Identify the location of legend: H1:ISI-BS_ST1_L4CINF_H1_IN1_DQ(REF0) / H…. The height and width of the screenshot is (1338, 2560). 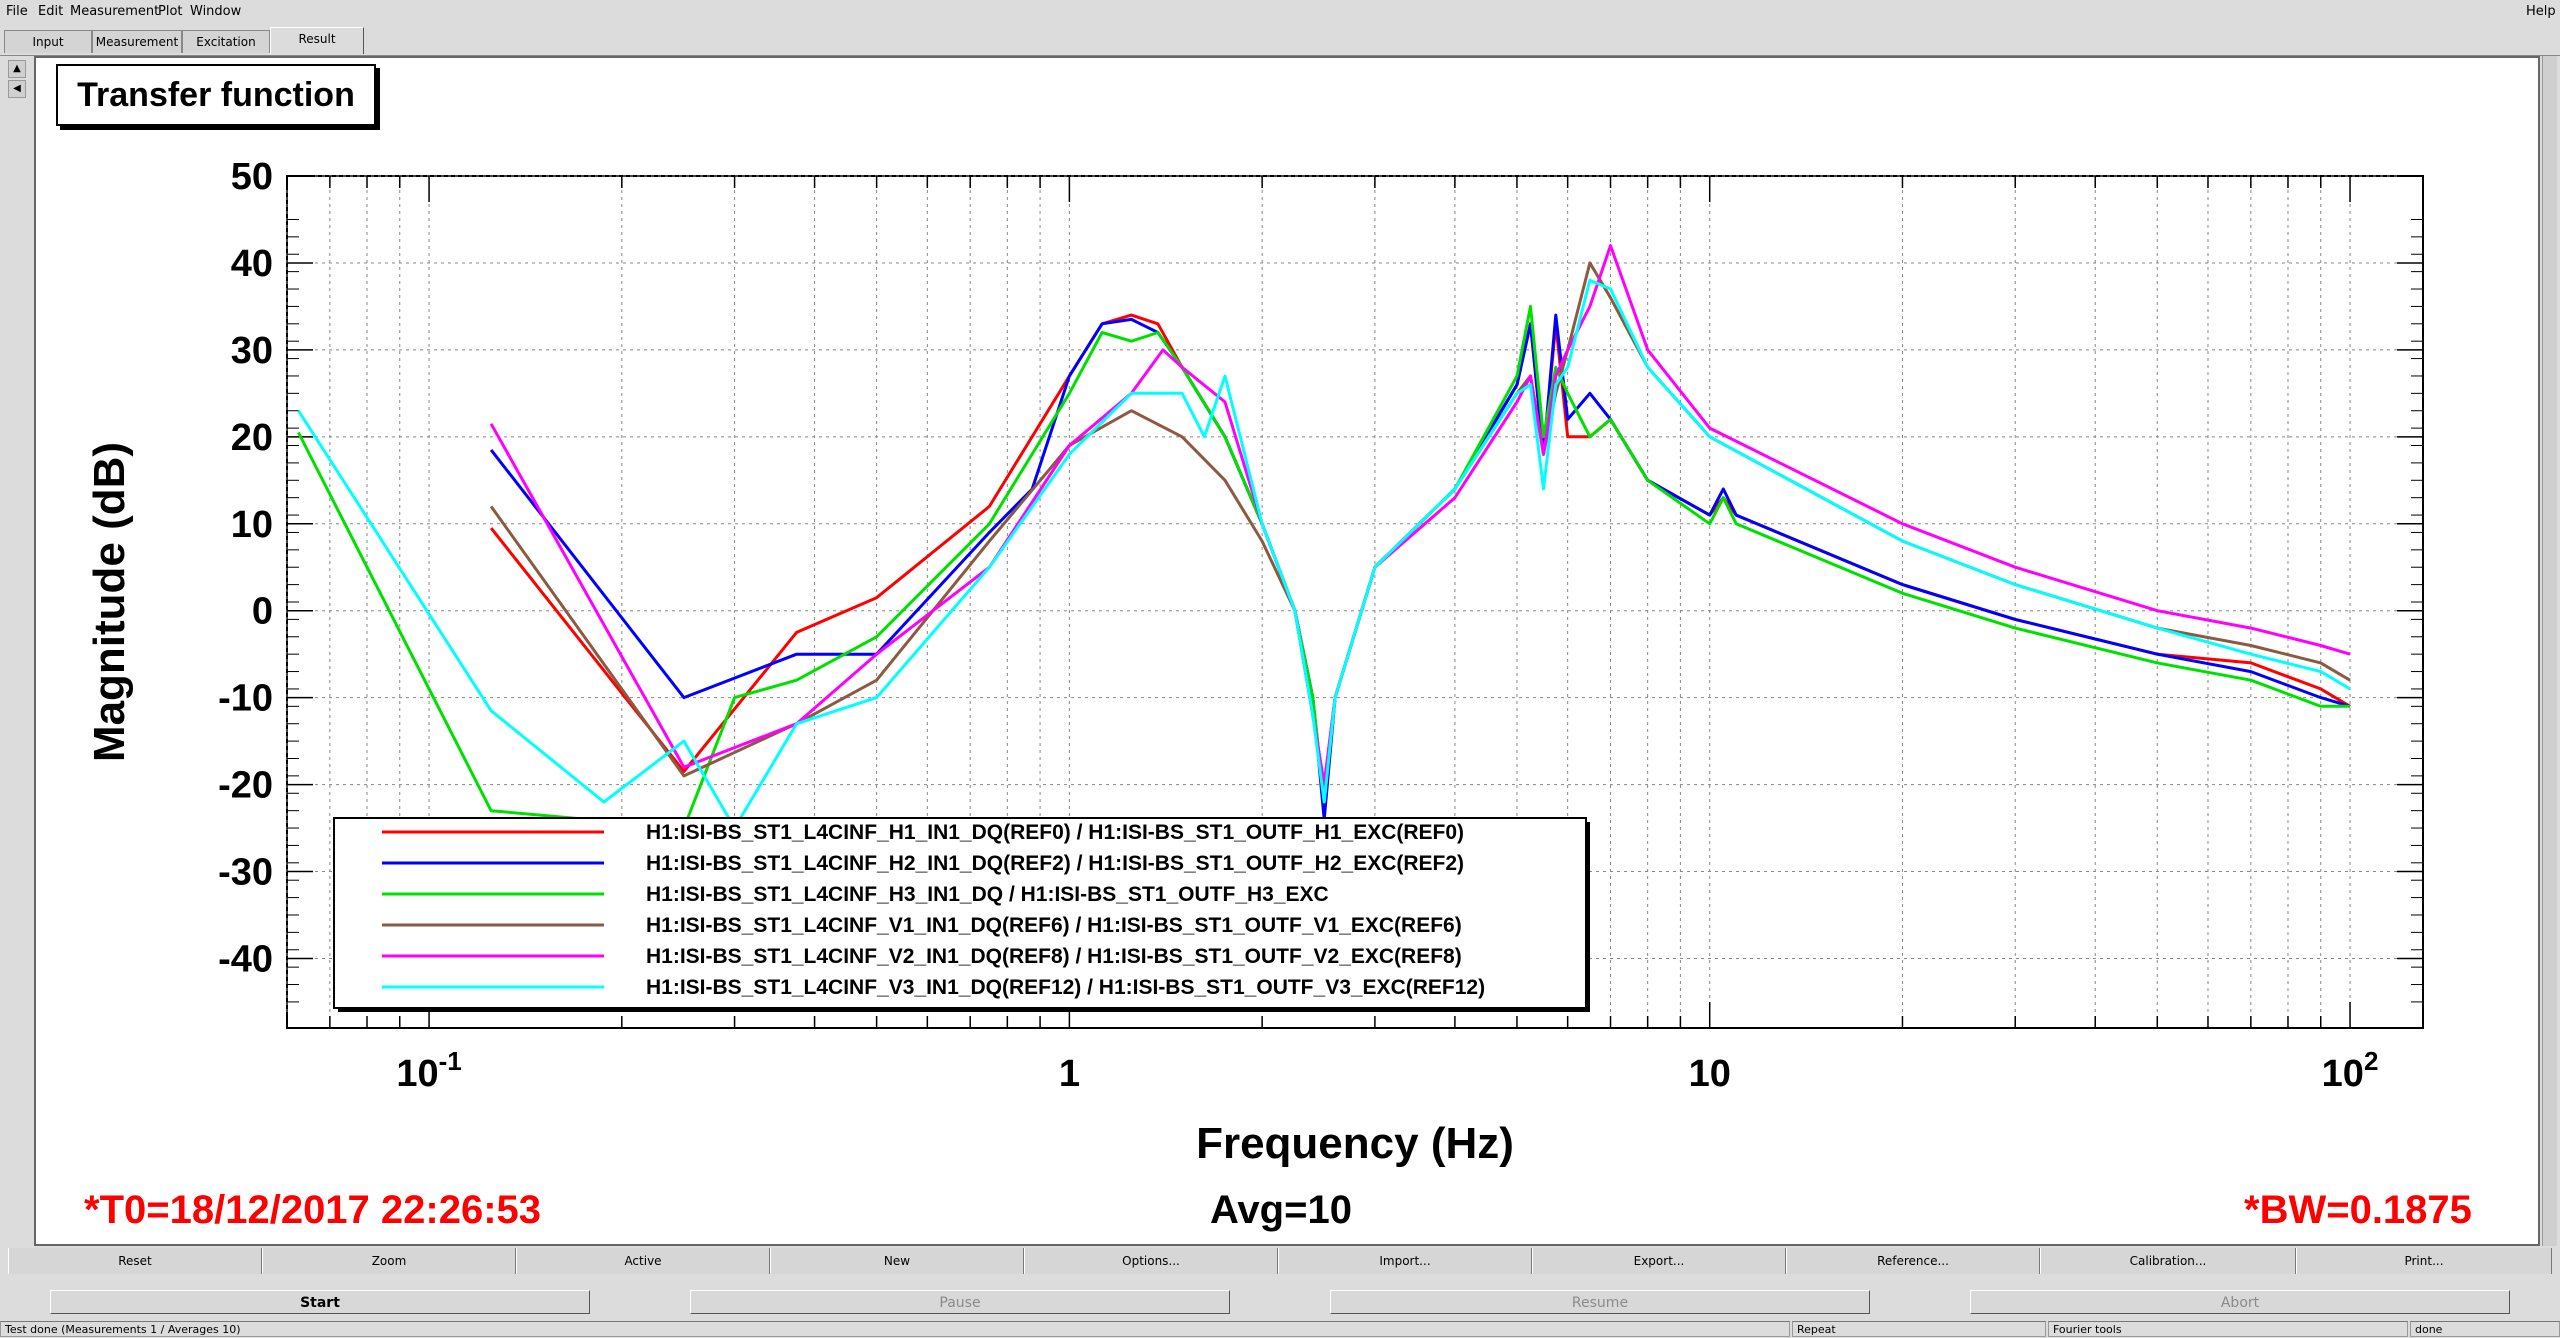
(961, 914).